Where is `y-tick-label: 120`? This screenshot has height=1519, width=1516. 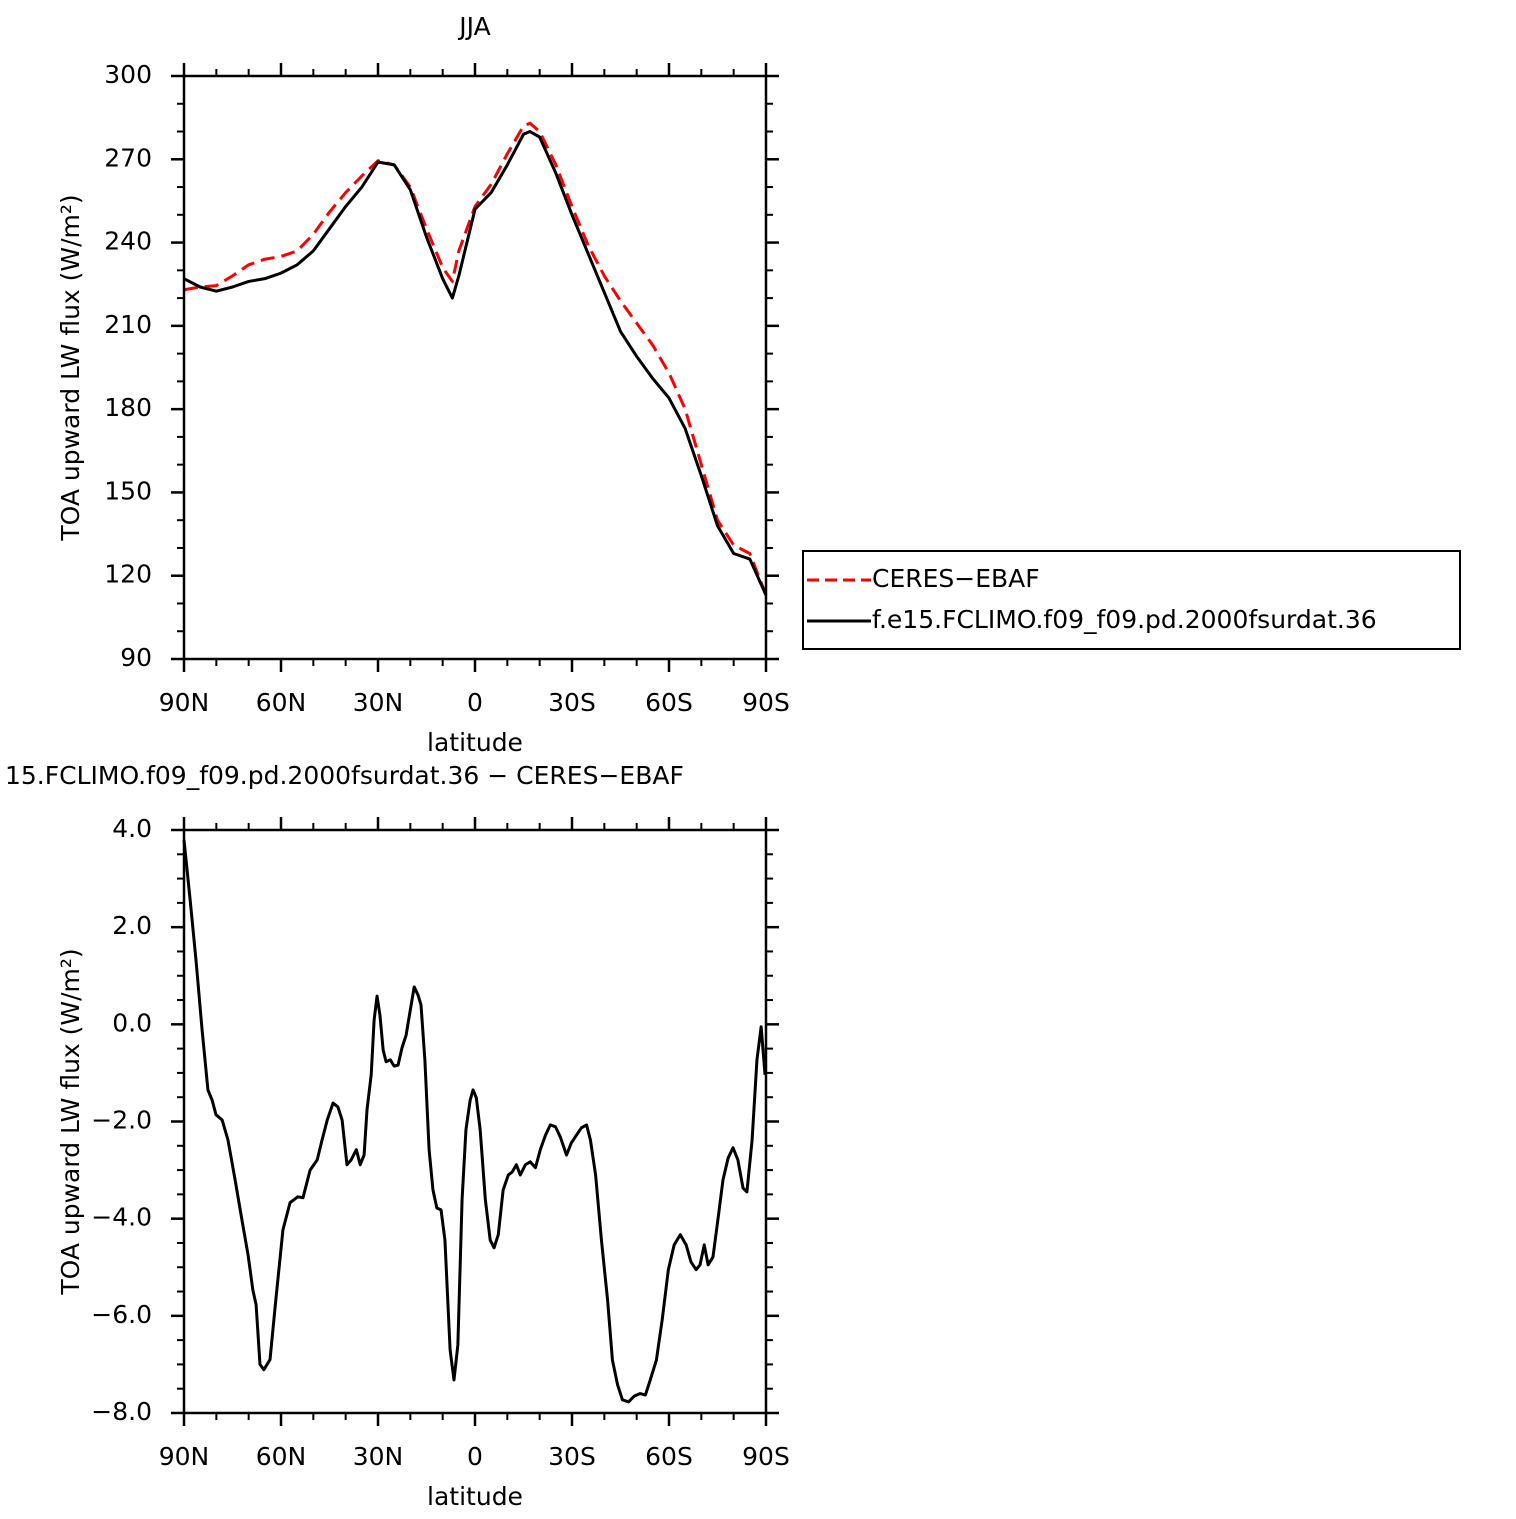
y-tick-label: 120 is located at coordinates (128, 574).